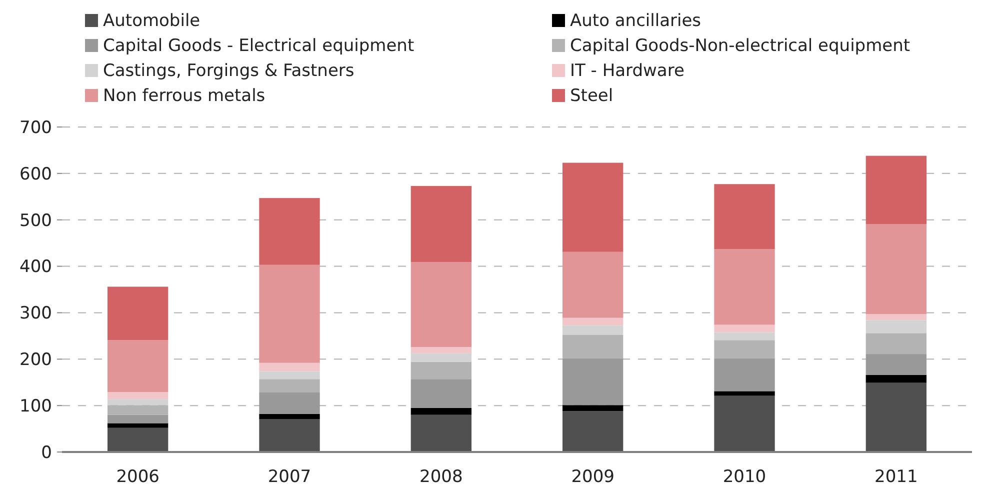 The image size is (982, 498). What do you see at coordinates (592, 96) in the screenshot?
I see `legend-label: Steel` at bounding box center [592, 96].